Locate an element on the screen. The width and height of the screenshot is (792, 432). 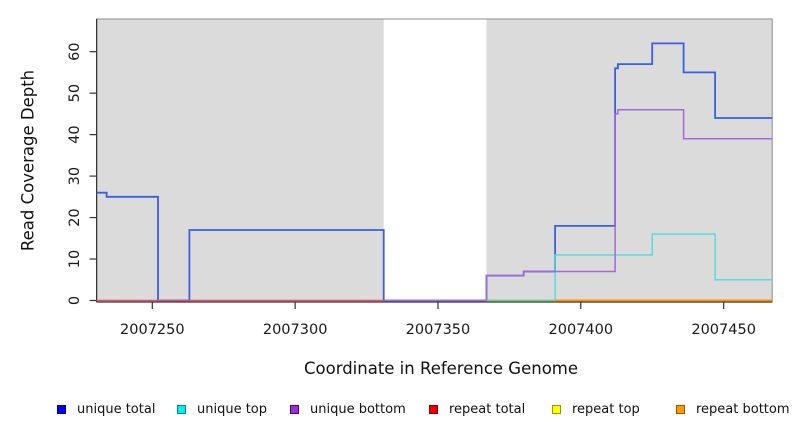
x-tick-label: 2007350 is located at coordinates (438, 330).